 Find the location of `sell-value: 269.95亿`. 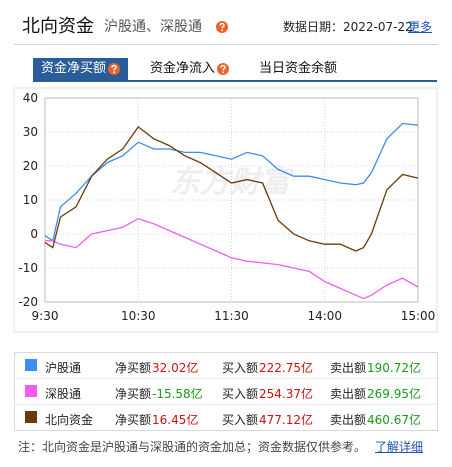

sell-value: 269.95亿 is located at coordinates (394, 394).